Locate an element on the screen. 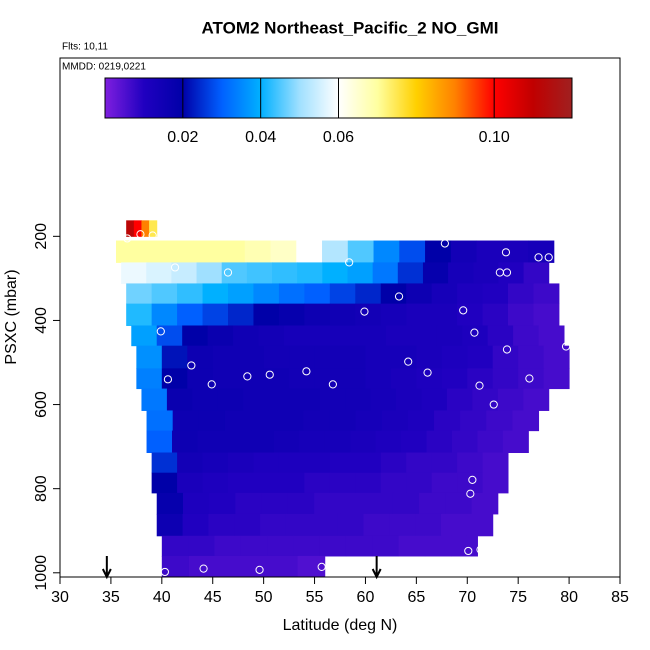 The image size is (650, 650). x-tick-label: 80 is located at coordinates (569, 597).